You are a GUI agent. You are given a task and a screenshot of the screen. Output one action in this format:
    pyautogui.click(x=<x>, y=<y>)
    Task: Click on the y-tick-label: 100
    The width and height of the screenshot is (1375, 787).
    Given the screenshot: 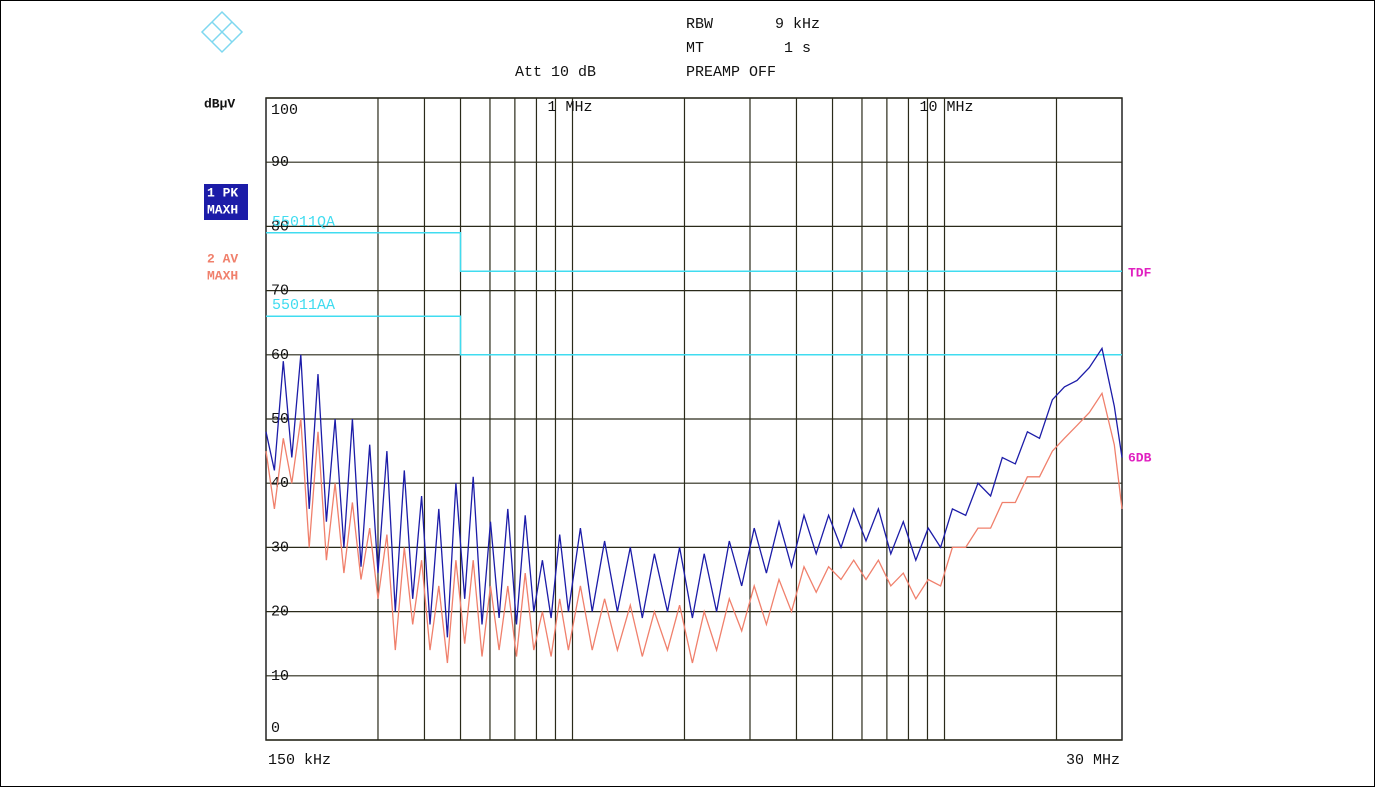 What is the action you would take?
    pyautogui.click(x=284, y=110)
    